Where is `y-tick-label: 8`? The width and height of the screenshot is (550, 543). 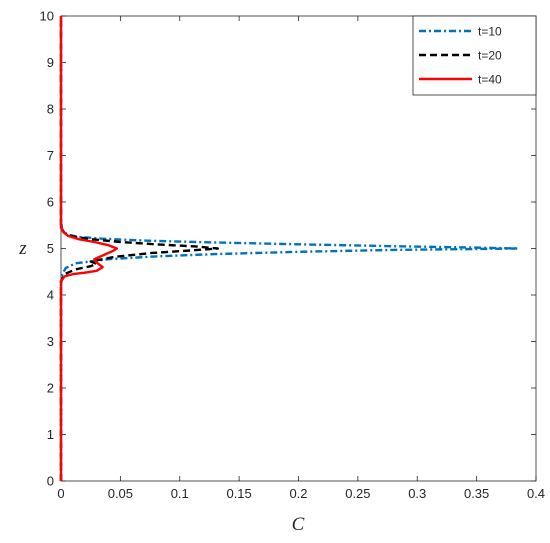 y-tick-label: 8 is located at coordinates (50, 109).